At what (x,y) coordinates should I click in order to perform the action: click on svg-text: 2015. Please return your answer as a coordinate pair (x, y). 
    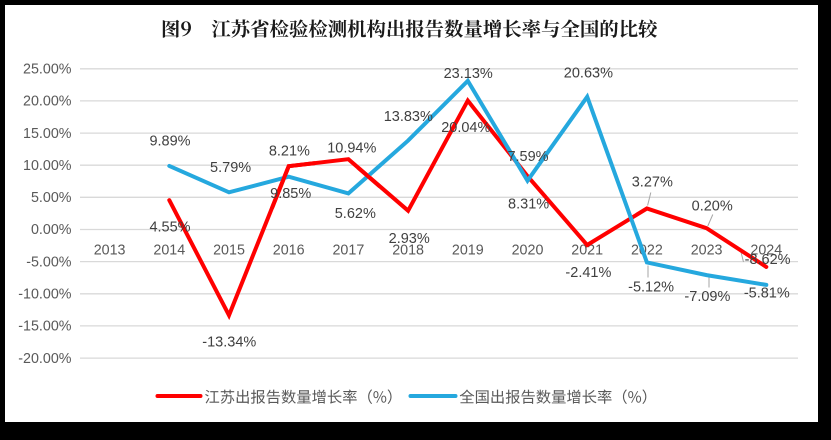
    Looking at the image, I should click on (229, 251).